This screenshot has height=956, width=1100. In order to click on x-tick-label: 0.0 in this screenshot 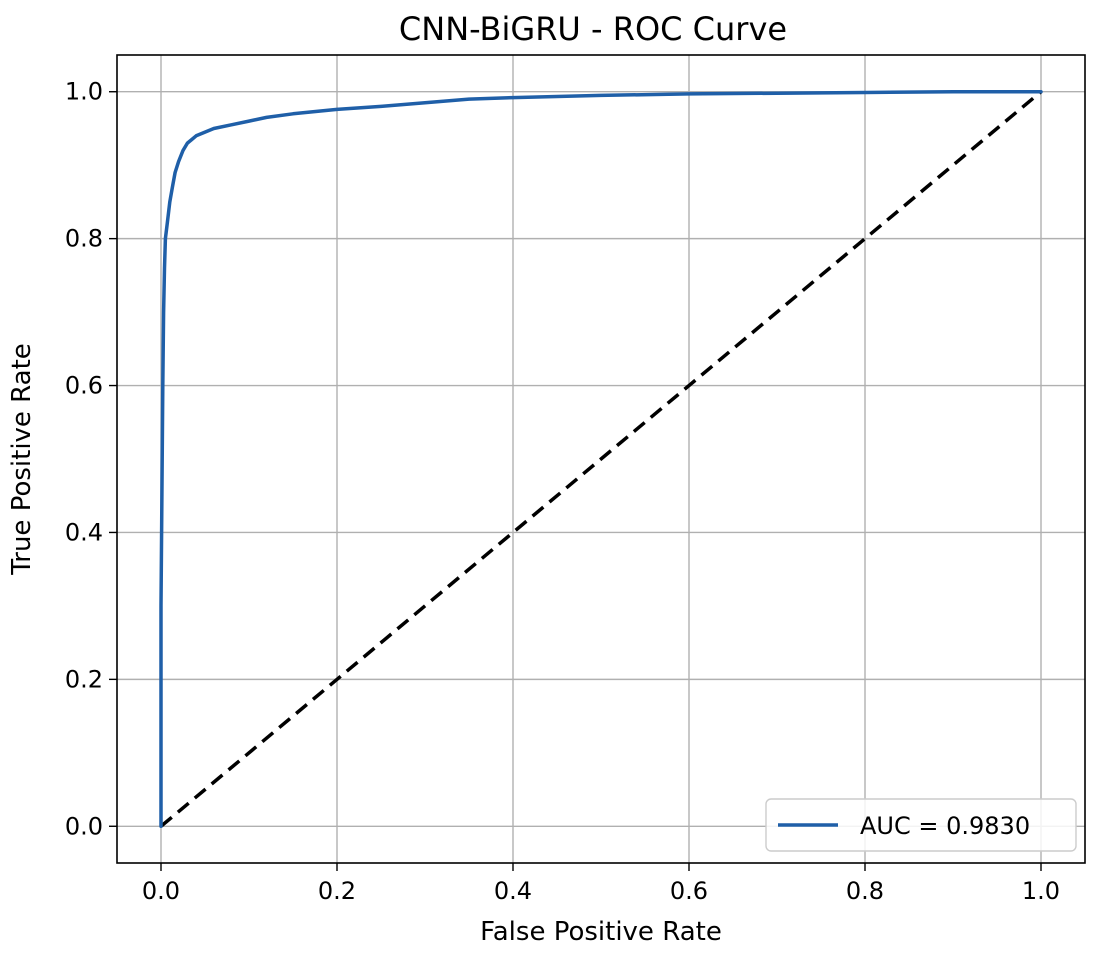, I will do `click(161, 891)`.